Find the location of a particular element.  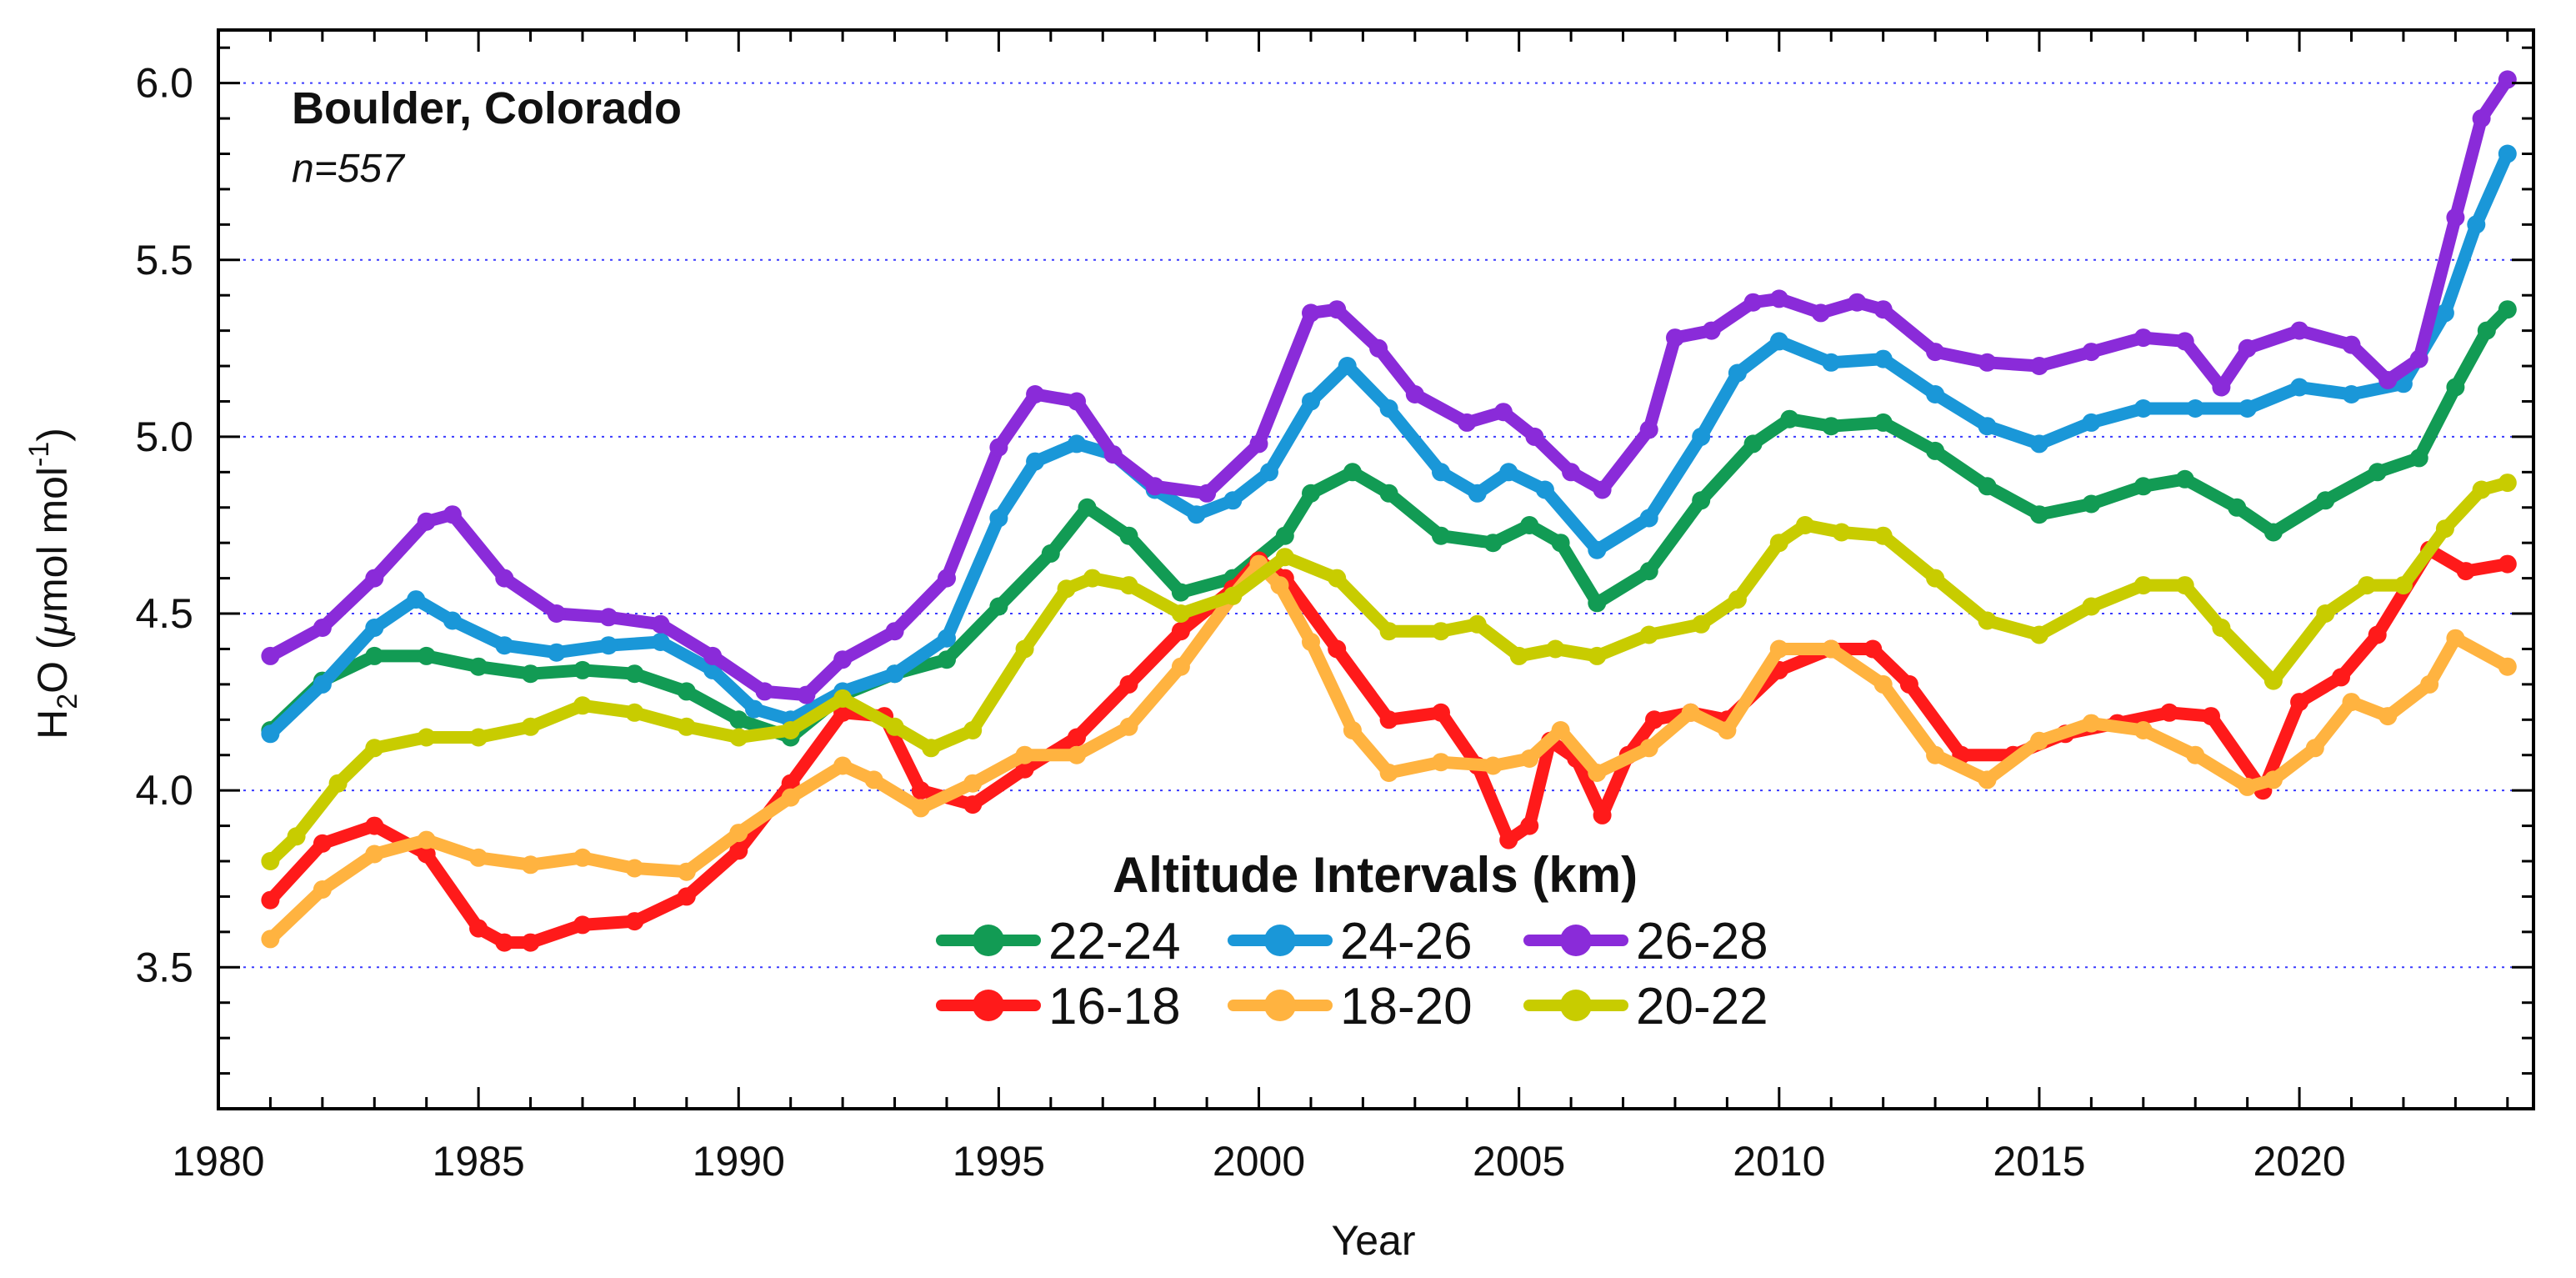

location-annotation: Boulder, Colorado n=557 is located at coordinates (487, 137).